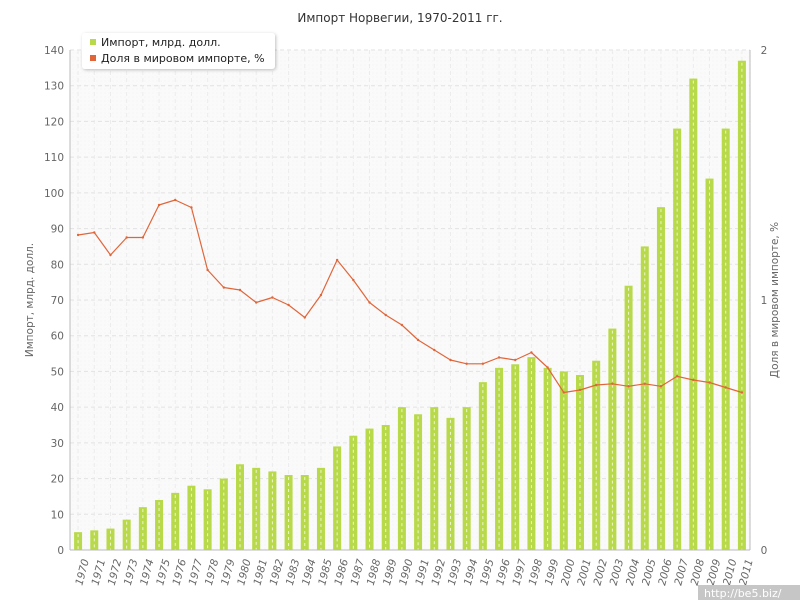 The height and width of the screenshot is (600, 800). What do you see at coordinates (54, 158) in the screenshot?
I see `left-tick-label: 110` at bounding box center [54, 158].